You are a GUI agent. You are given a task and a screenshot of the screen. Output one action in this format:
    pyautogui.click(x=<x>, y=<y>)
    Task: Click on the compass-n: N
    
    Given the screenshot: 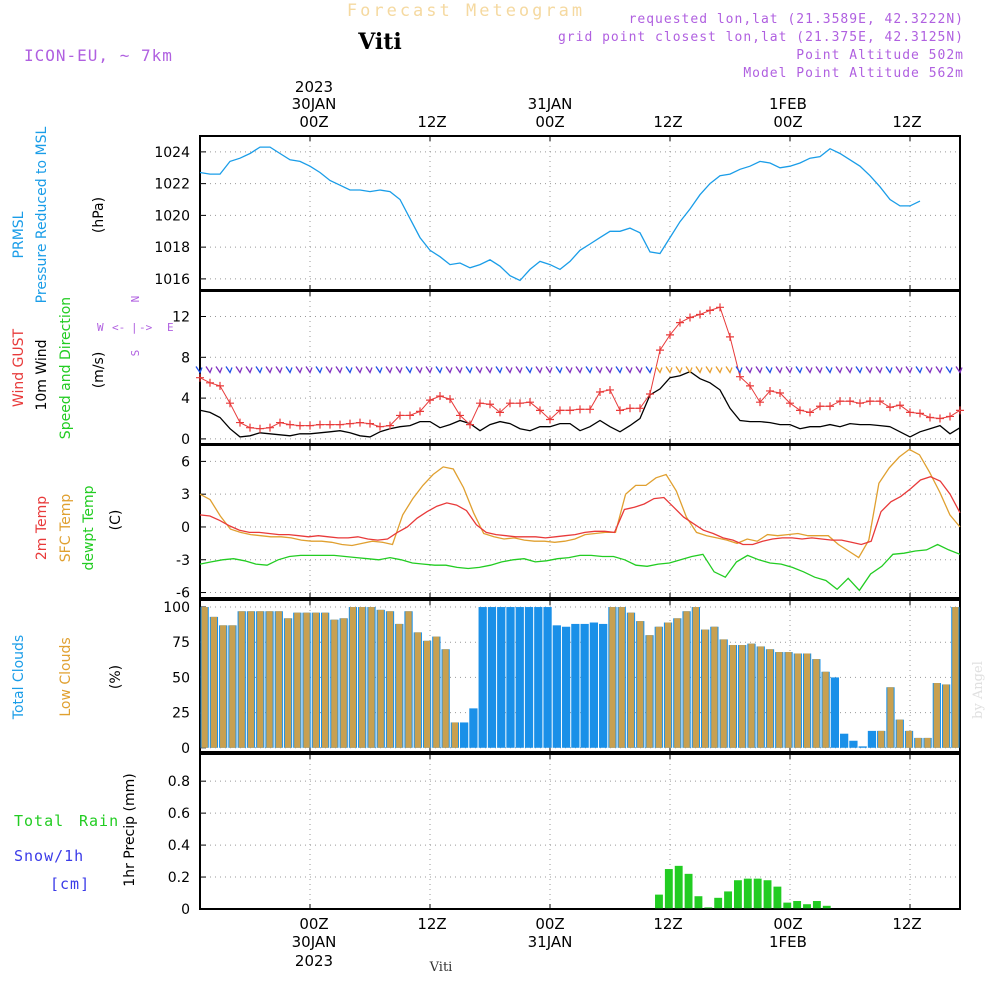 What is the action you would take?
    pyautogui.click(x=135, y=299)
    